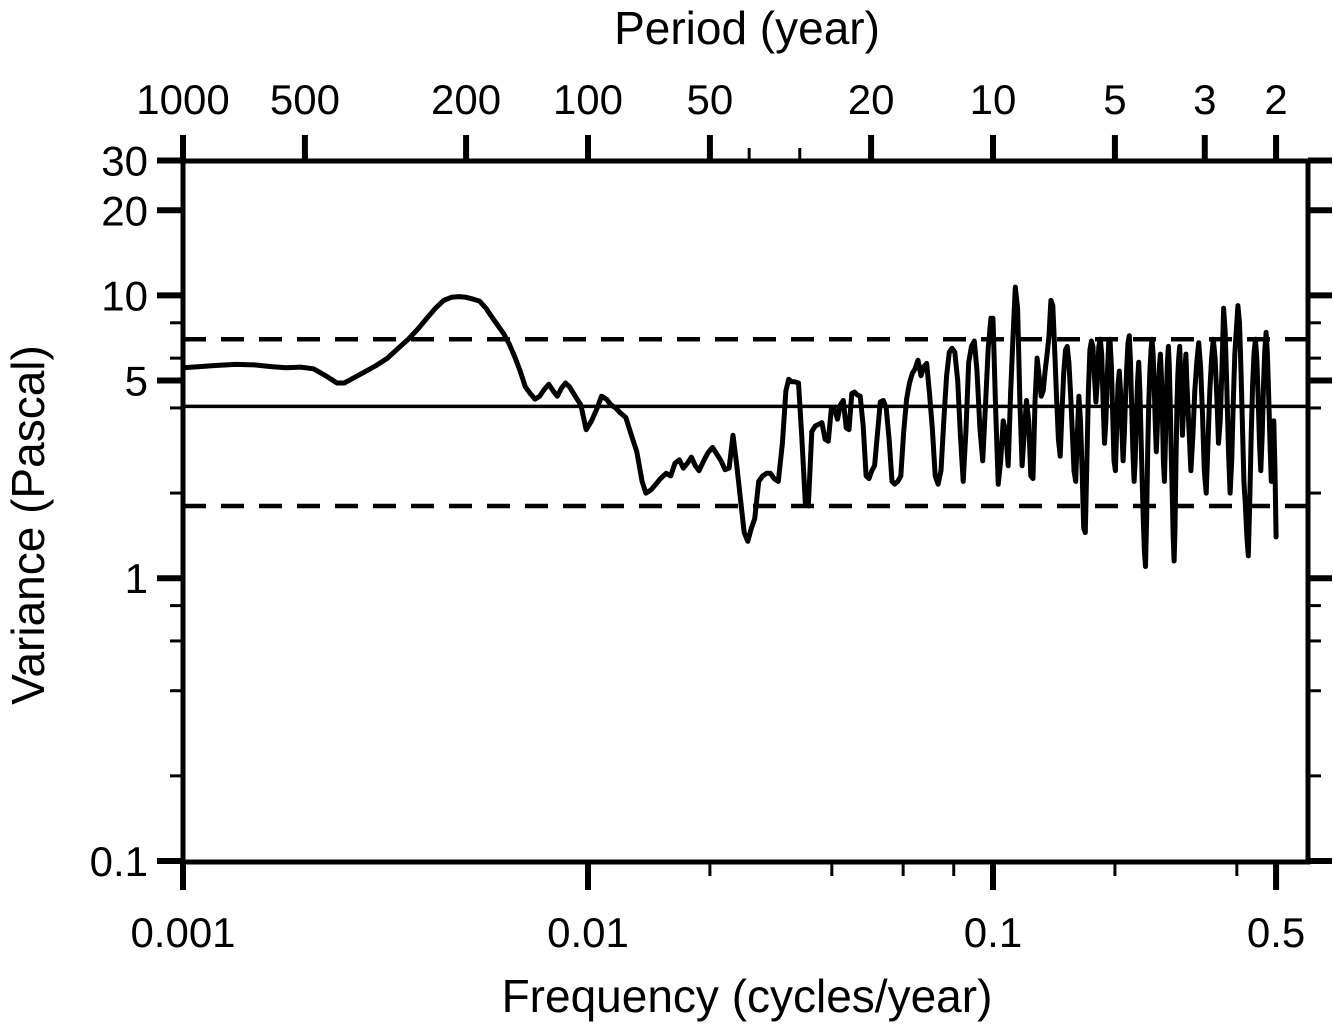 This screenshot has height=1029, width=1333. I want to click on top-axis-title: Period (year), so click(747, 28).